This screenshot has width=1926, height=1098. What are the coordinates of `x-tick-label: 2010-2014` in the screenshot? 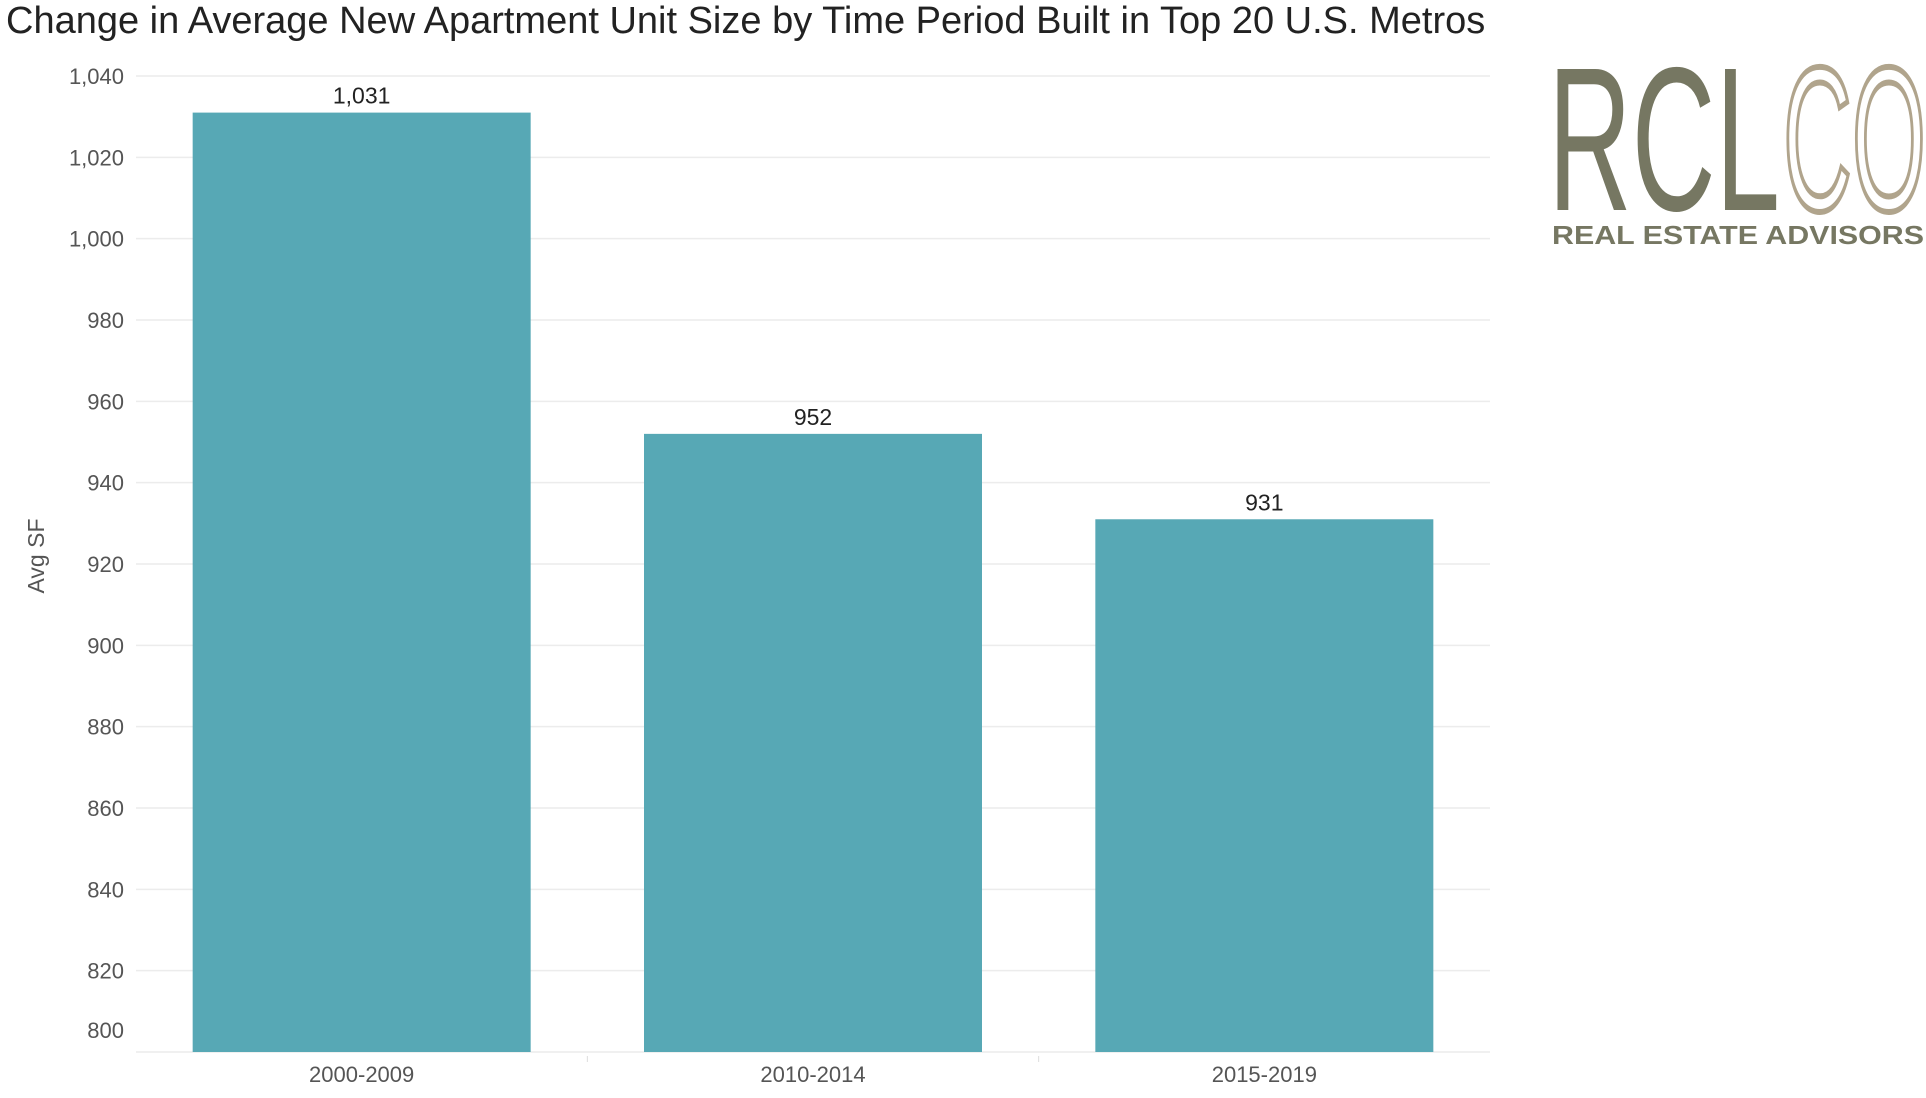 It's located at (812, 1074).